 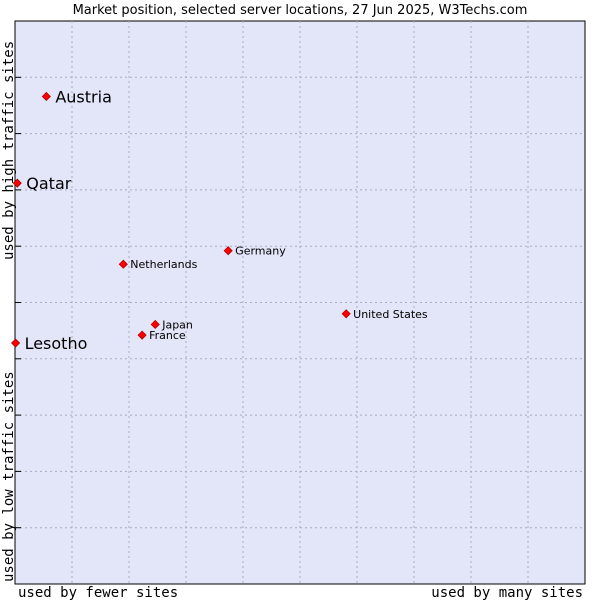 What do you see at coordinates (228, 251) in the screenshot?
I see `point-marker-germany` at bounding box center [228, 251].